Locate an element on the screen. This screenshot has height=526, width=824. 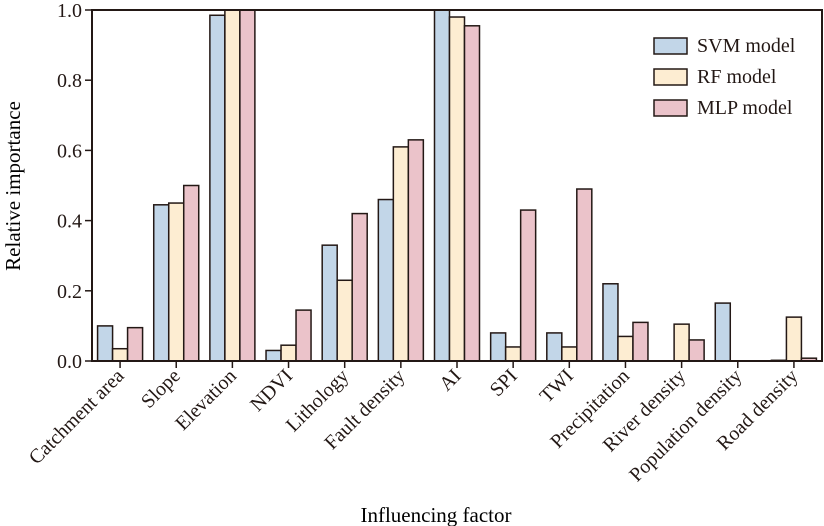
y-tick-label: 0.4 is located at coordinates (69, 222).